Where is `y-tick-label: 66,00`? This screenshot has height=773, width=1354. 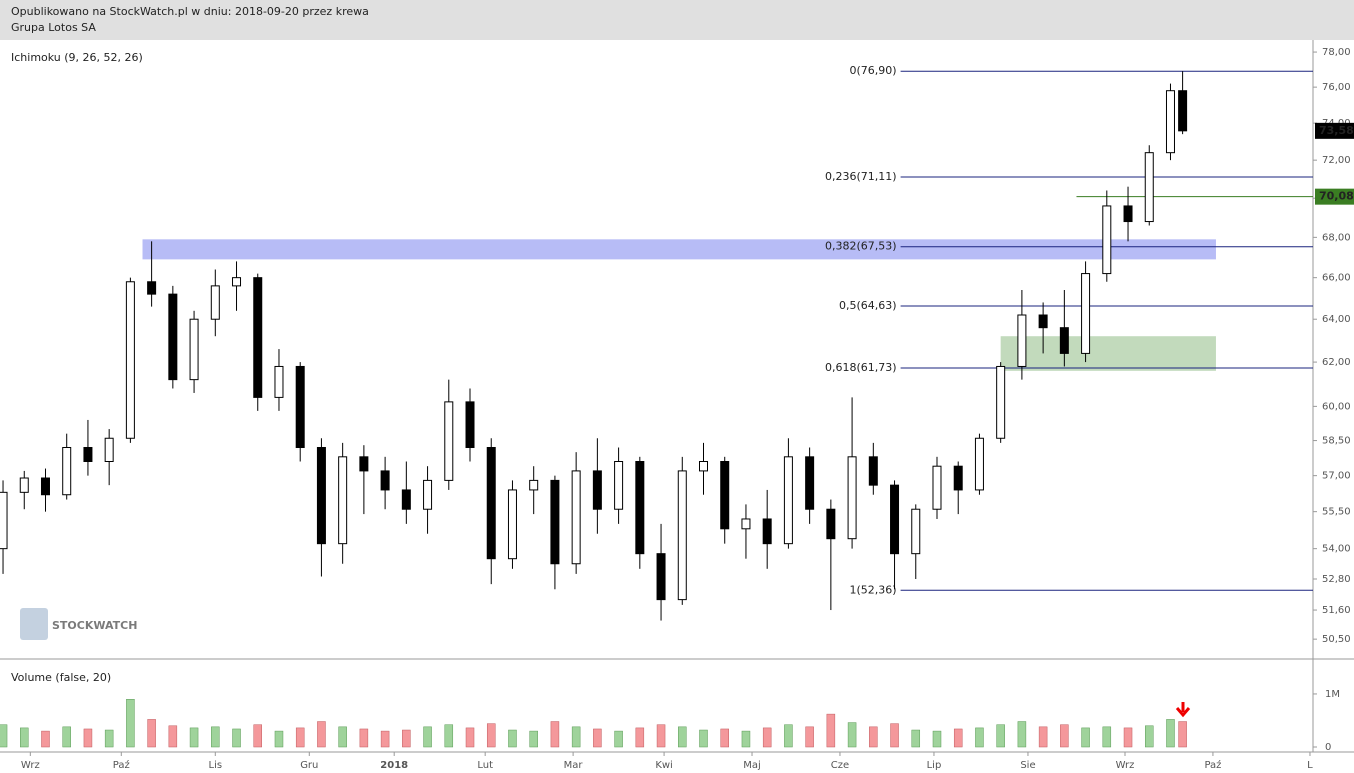
y-tick-label: 66,00 is located at coordinates (1336, 278).